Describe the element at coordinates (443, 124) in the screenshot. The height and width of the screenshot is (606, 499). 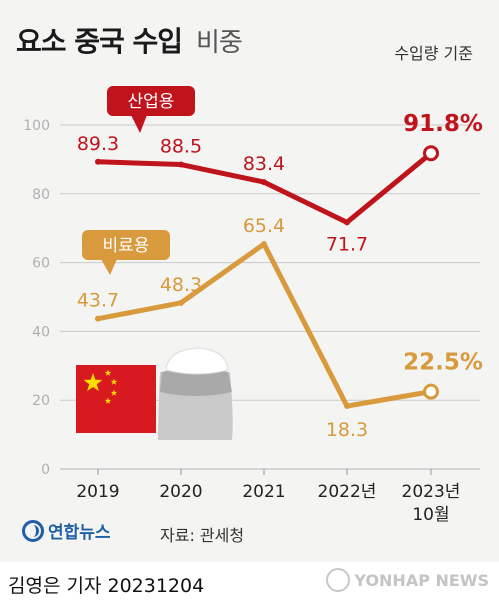
I see `data-label: 91.8%` at that location.